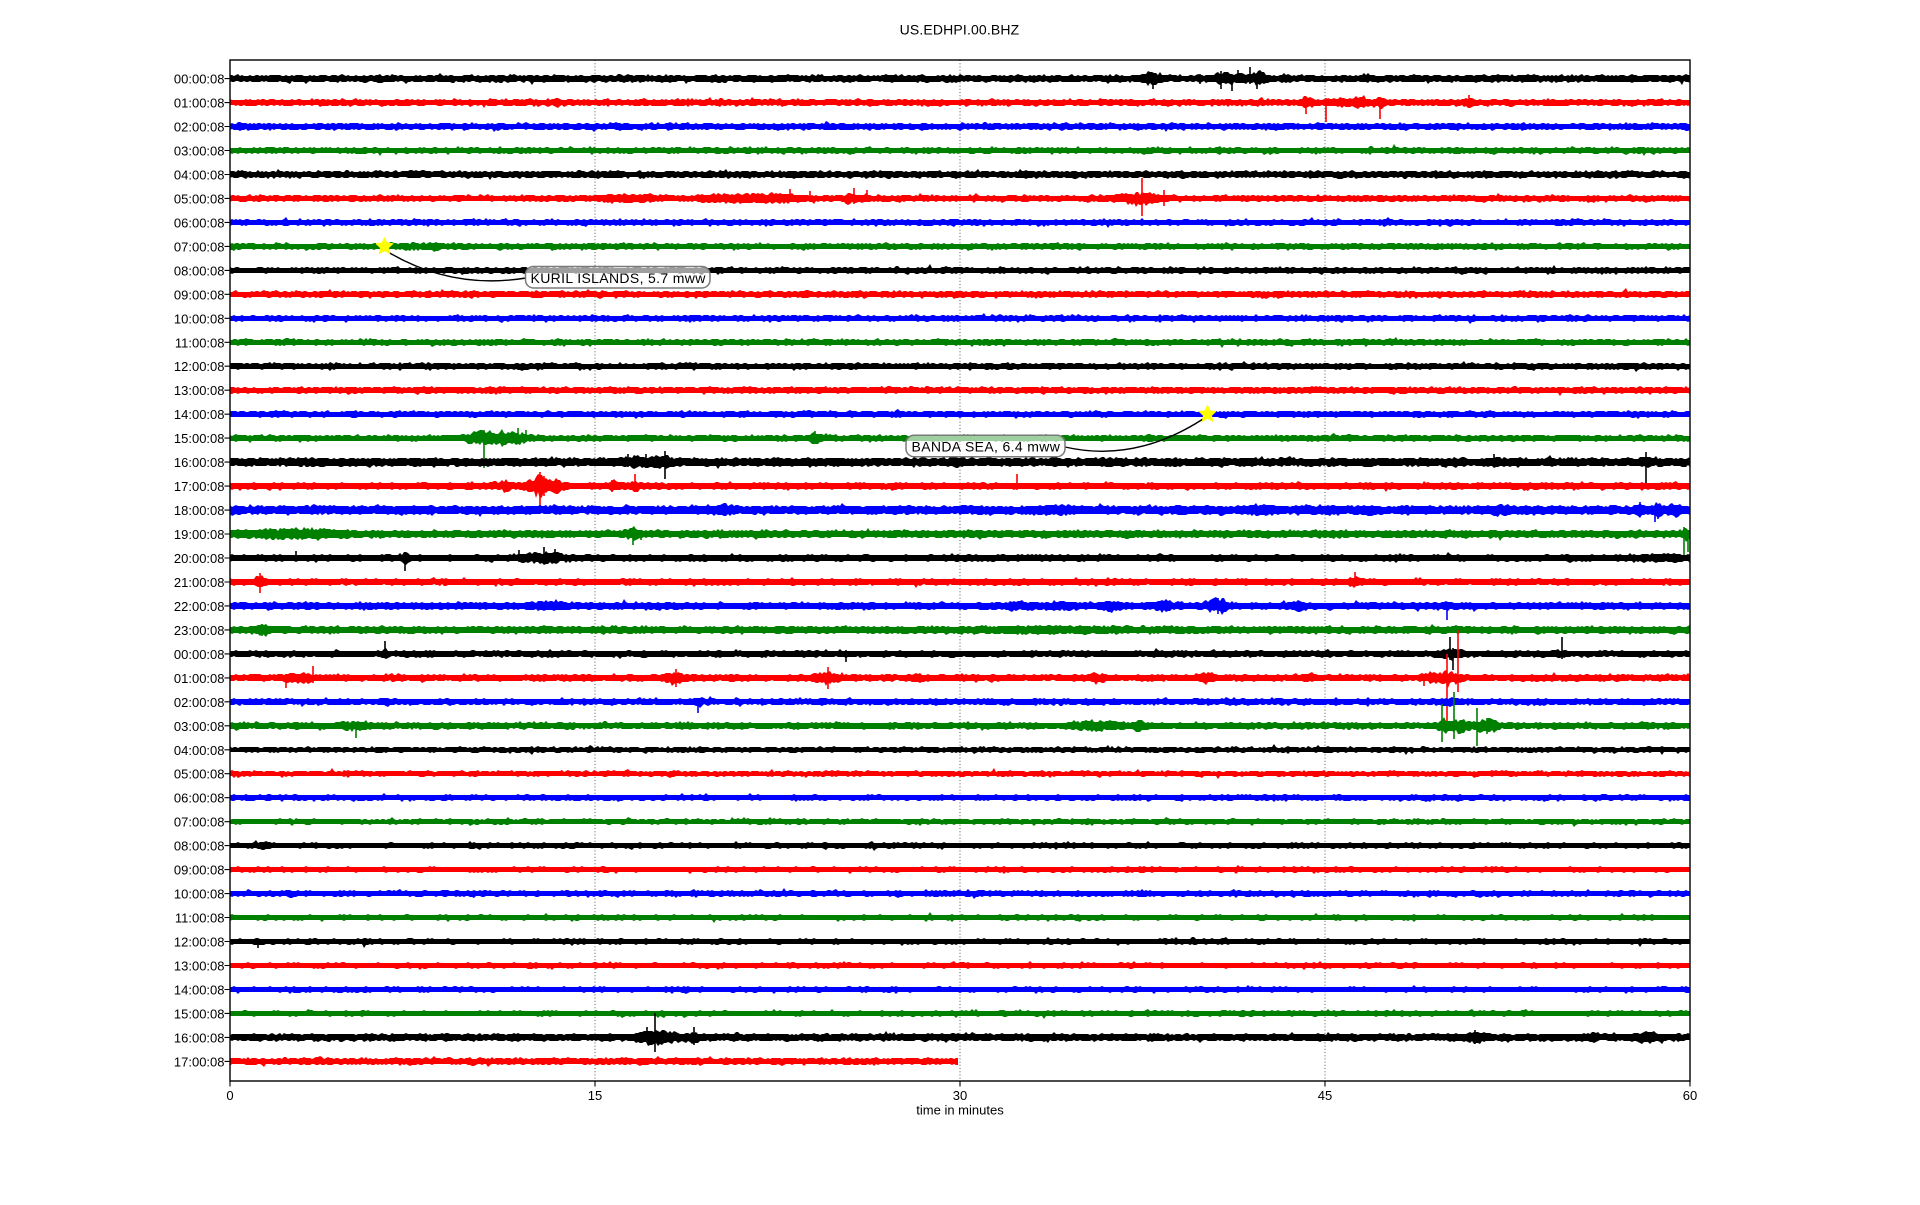 The width and height of the screenshot is (1920, 1205). I want to click on svg-text: time in minutes, so click(960, 1109).